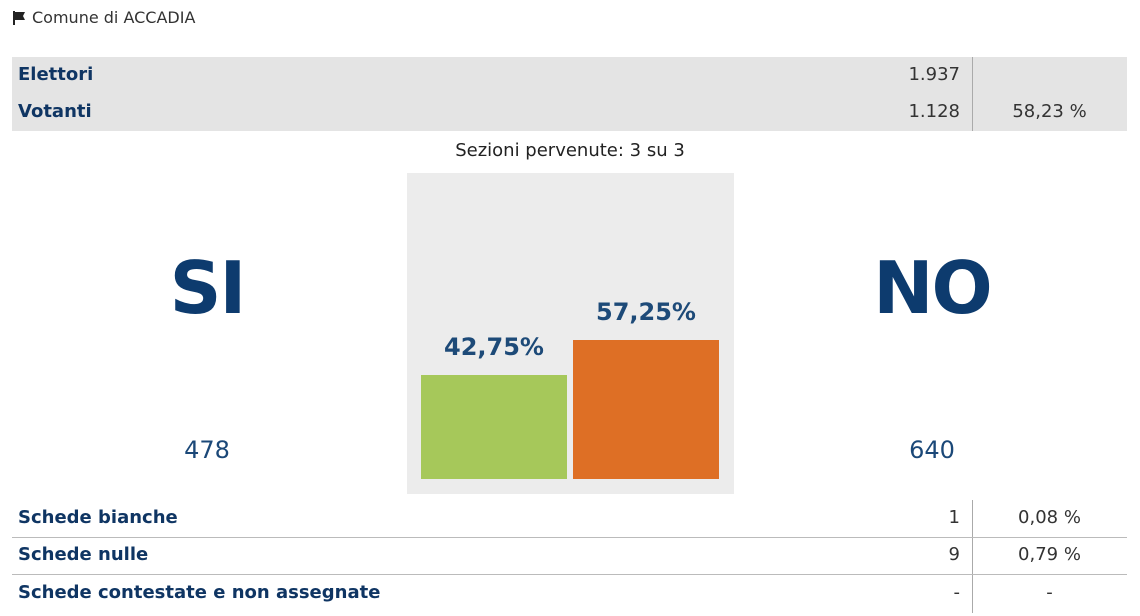 The width and height of the screenshot is (1140, 616). I want to click on row-label: Elettori, so click(56, 74).